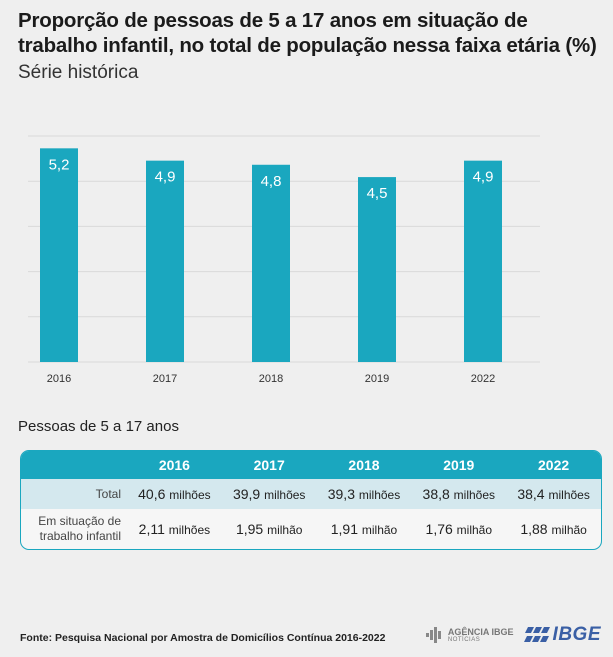 This screenshot has width=613, height=657. Describe the element at coordinates (174, 529) in the screenshot. I see `table-cell: 2,11 milhões` at that location.